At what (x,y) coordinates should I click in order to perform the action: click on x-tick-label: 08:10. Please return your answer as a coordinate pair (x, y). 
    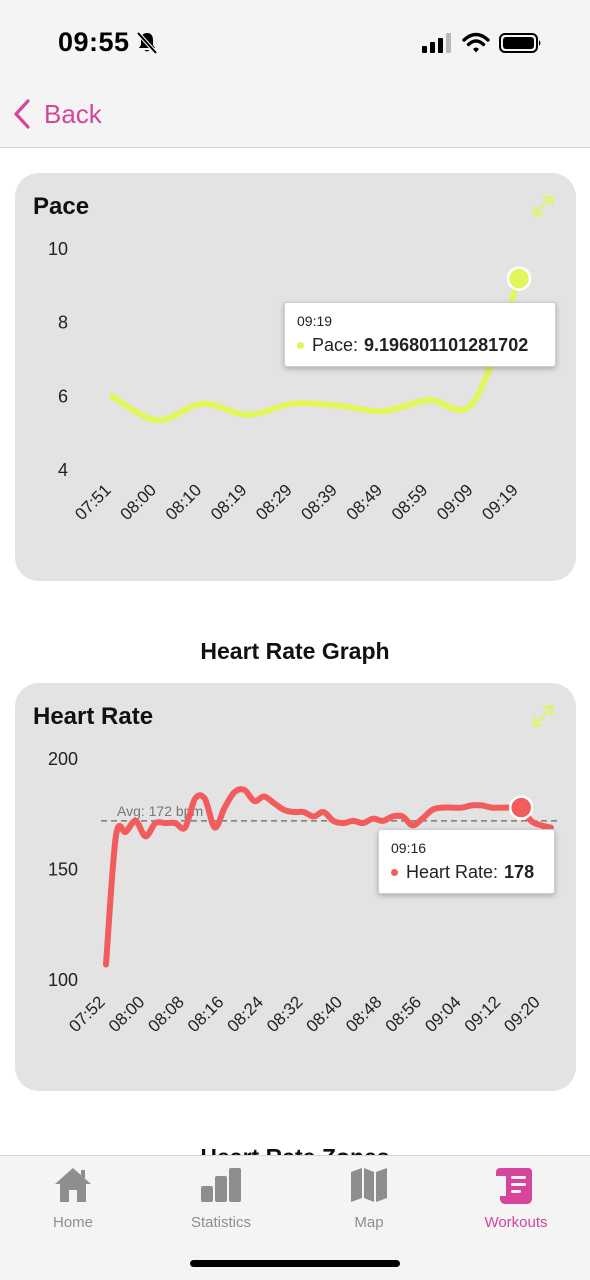
    Looking at the image, I should click on (184, 502).